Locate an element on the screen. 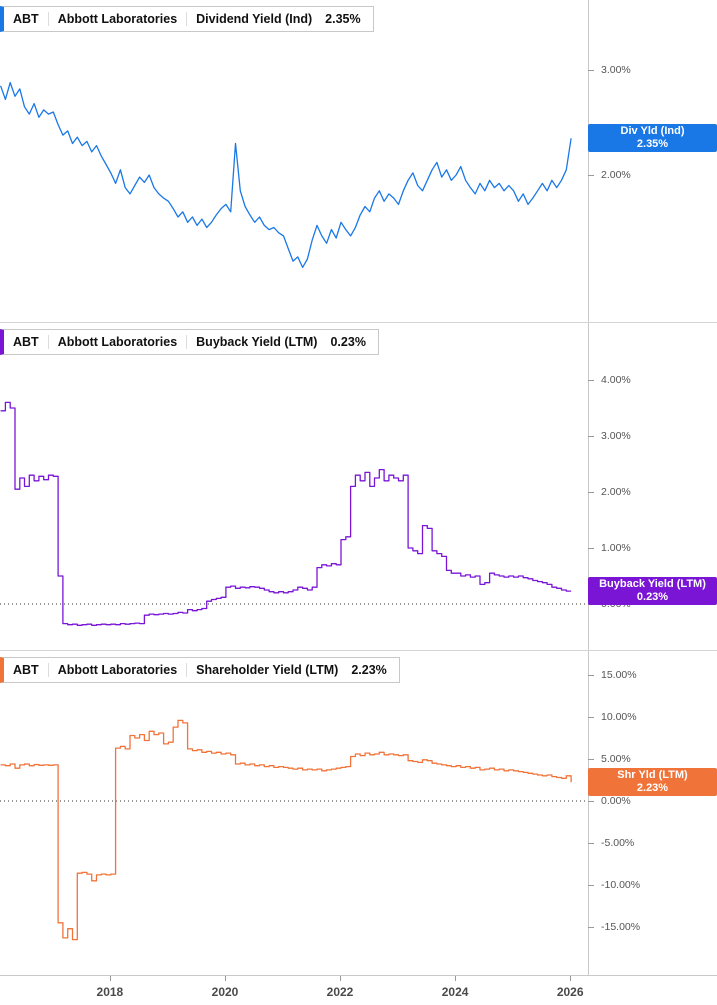  x-axis-year-label: 2020 is located at coordinates (225, 992).